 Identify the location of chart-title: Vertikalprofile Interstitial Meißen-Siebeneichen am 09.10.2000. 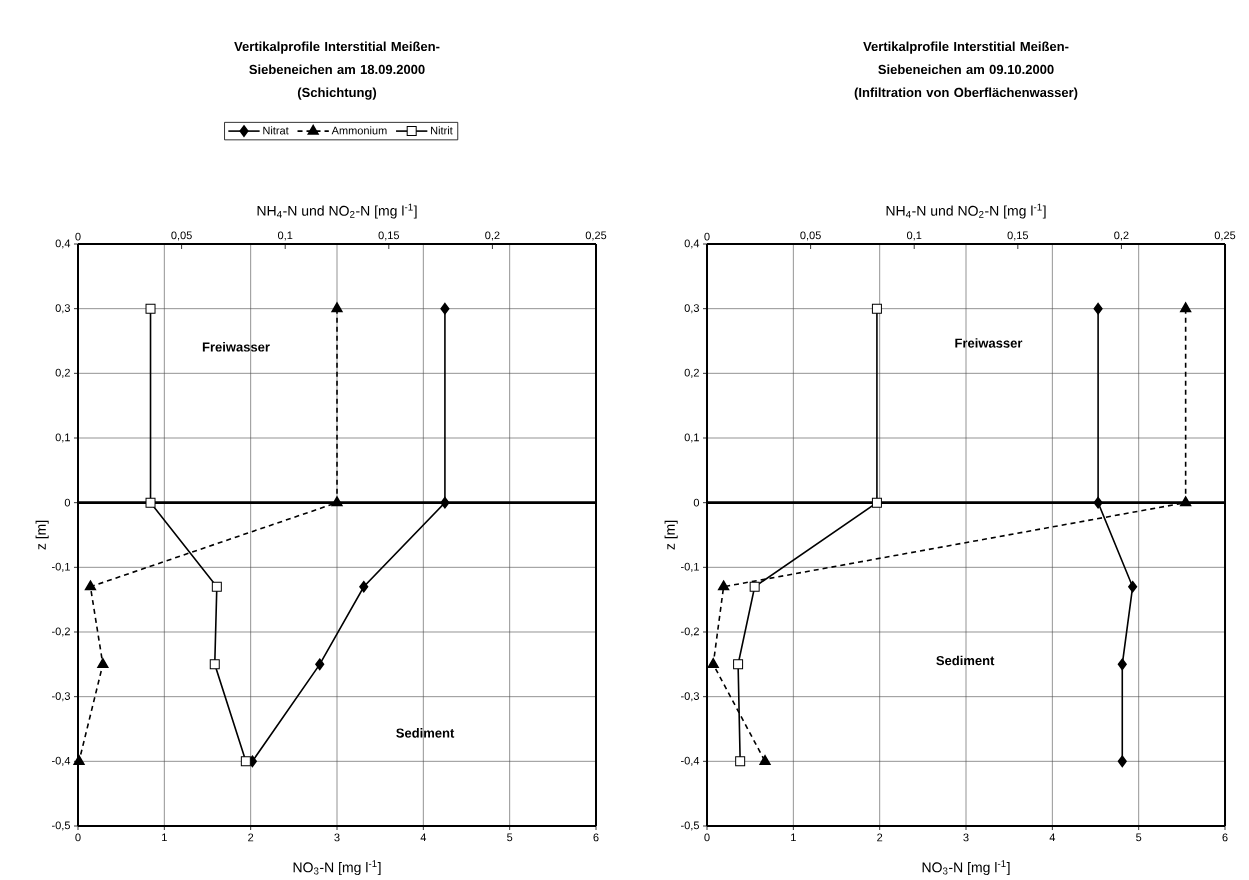
(966, 58).